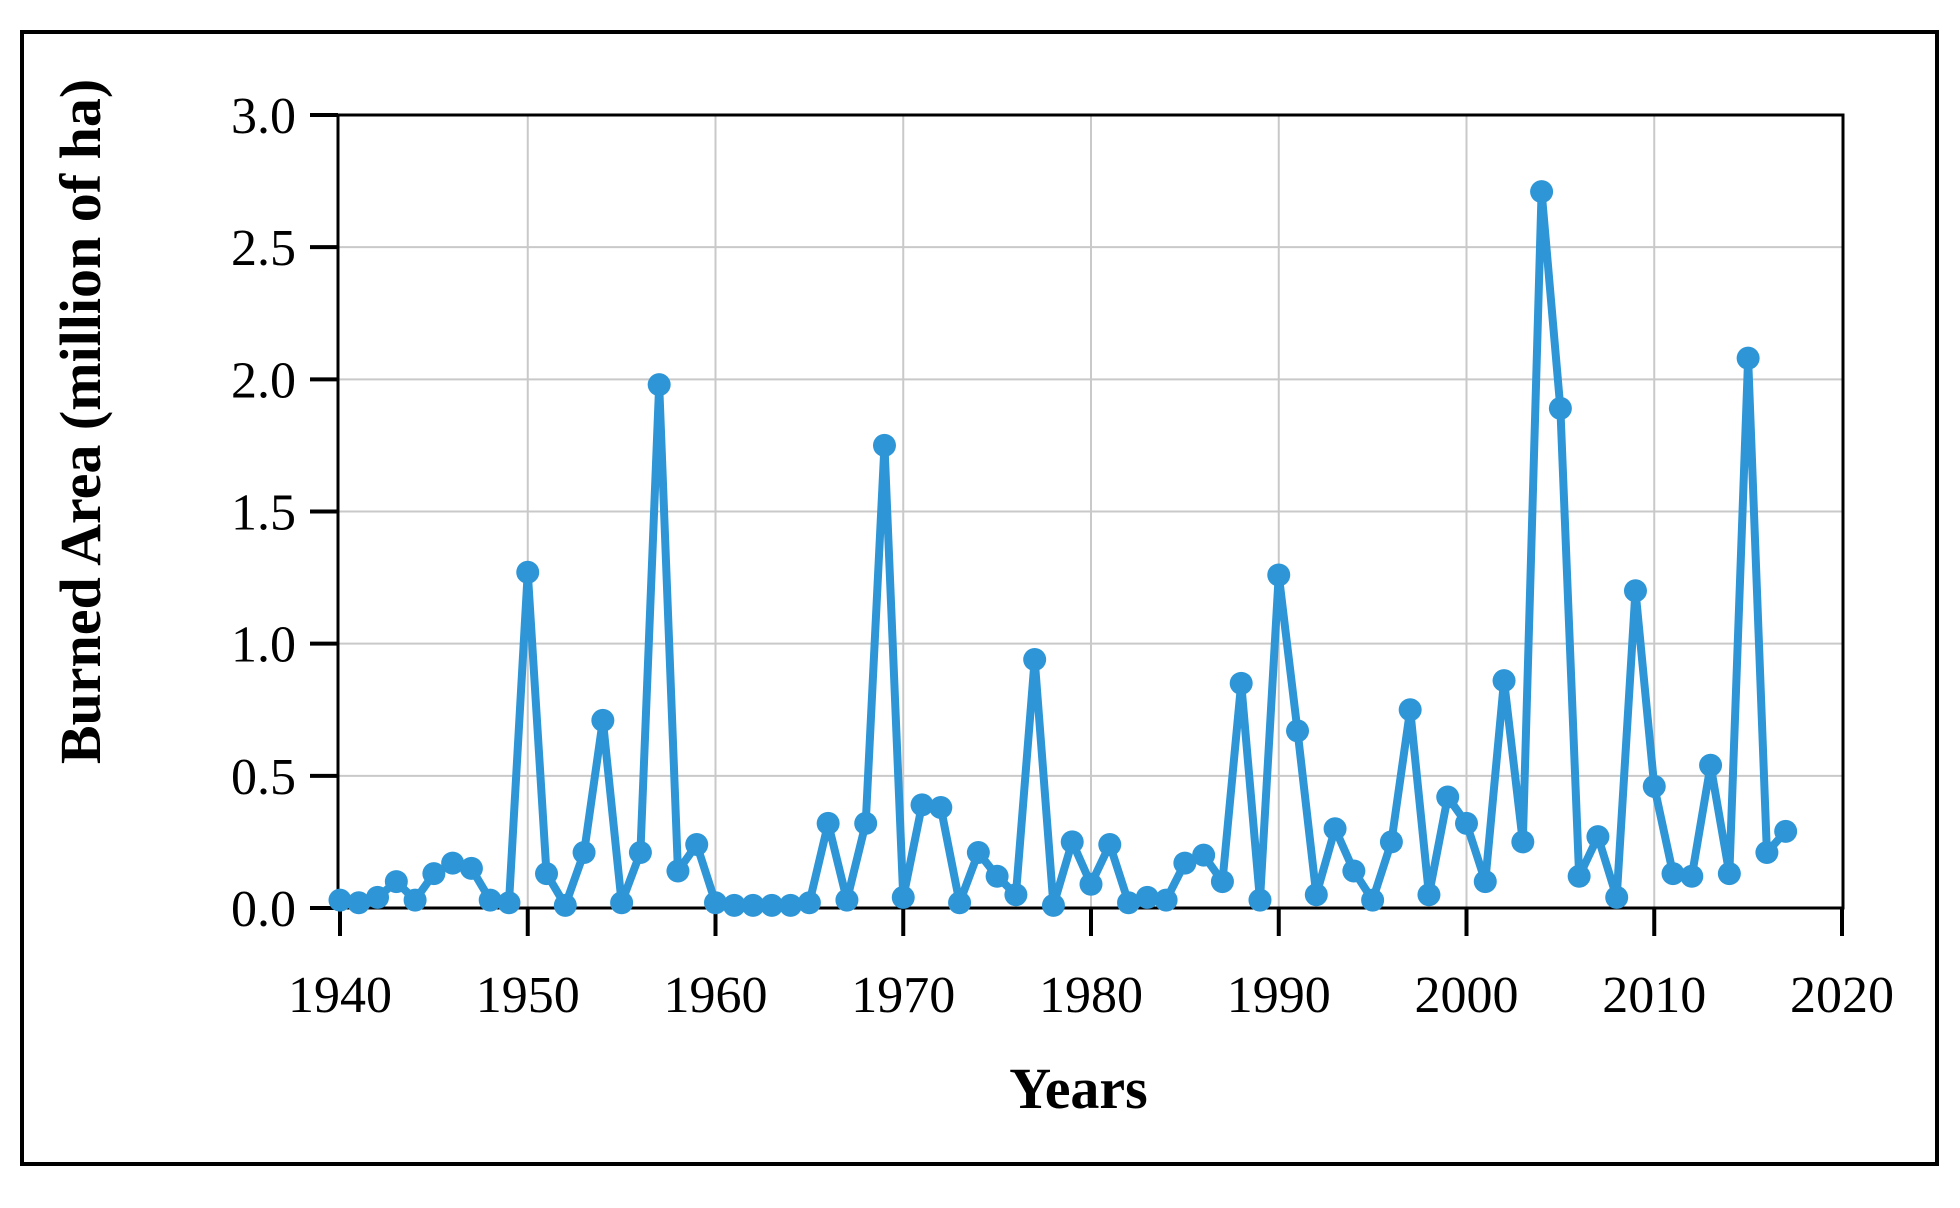 This screenshot has width=1960, height=1208. I want to click on y-tick-label: 1.5, so click(263, 513).